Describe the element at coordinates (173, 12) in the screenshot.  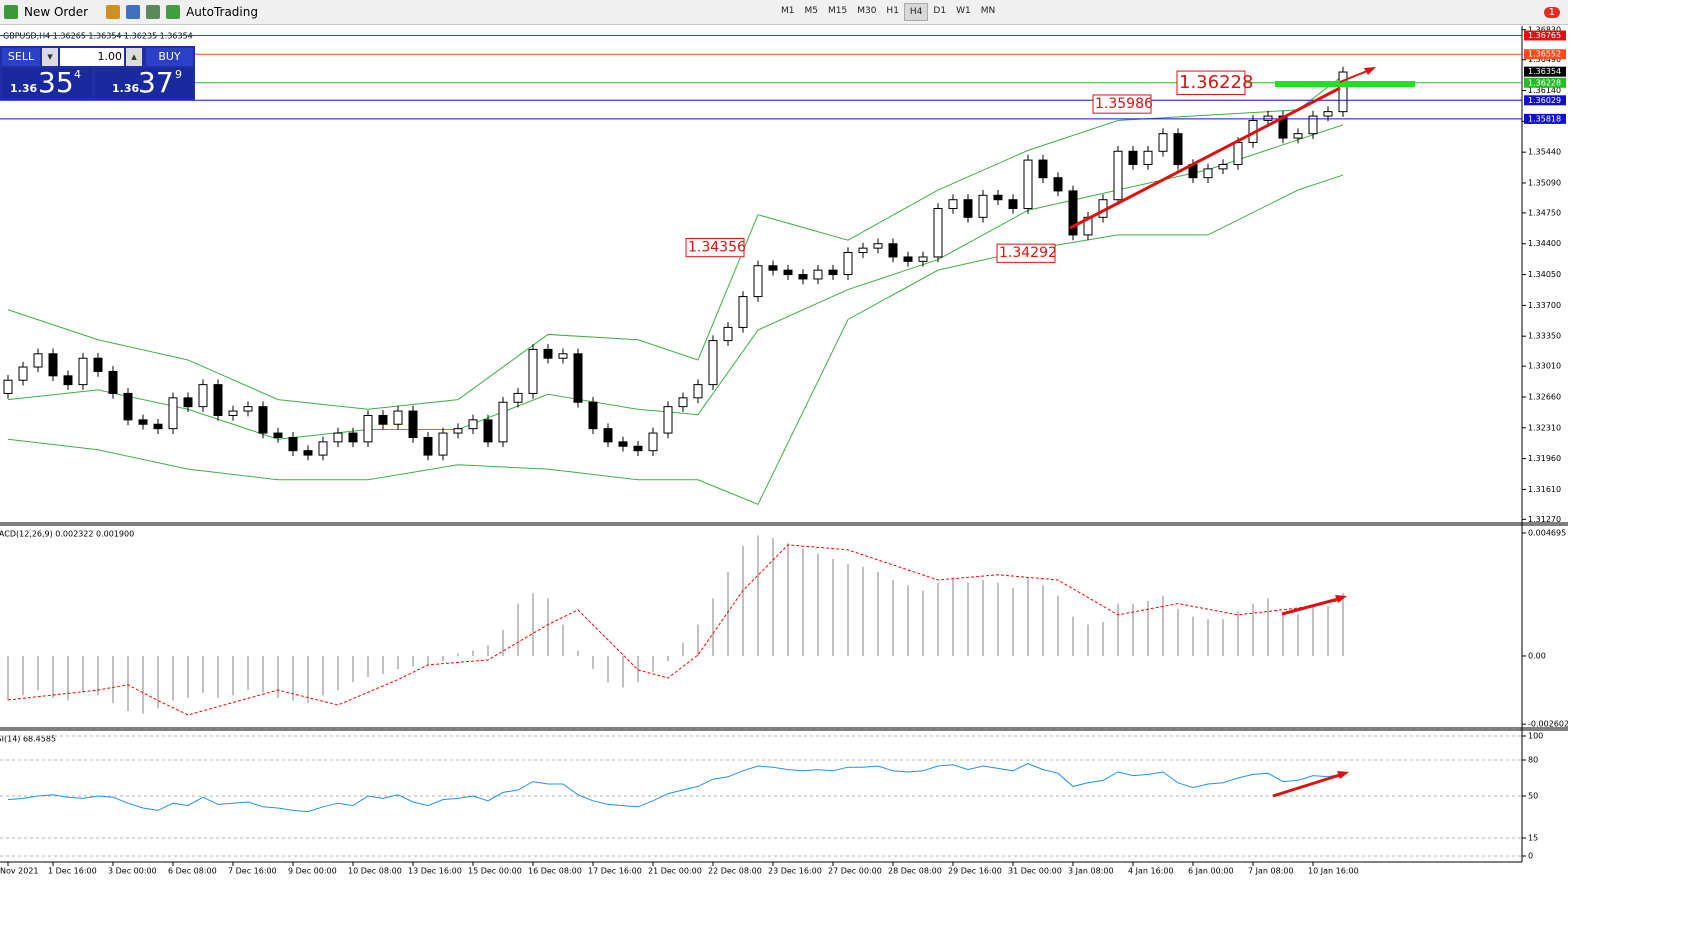
I see `autotrading-icon` at that location.